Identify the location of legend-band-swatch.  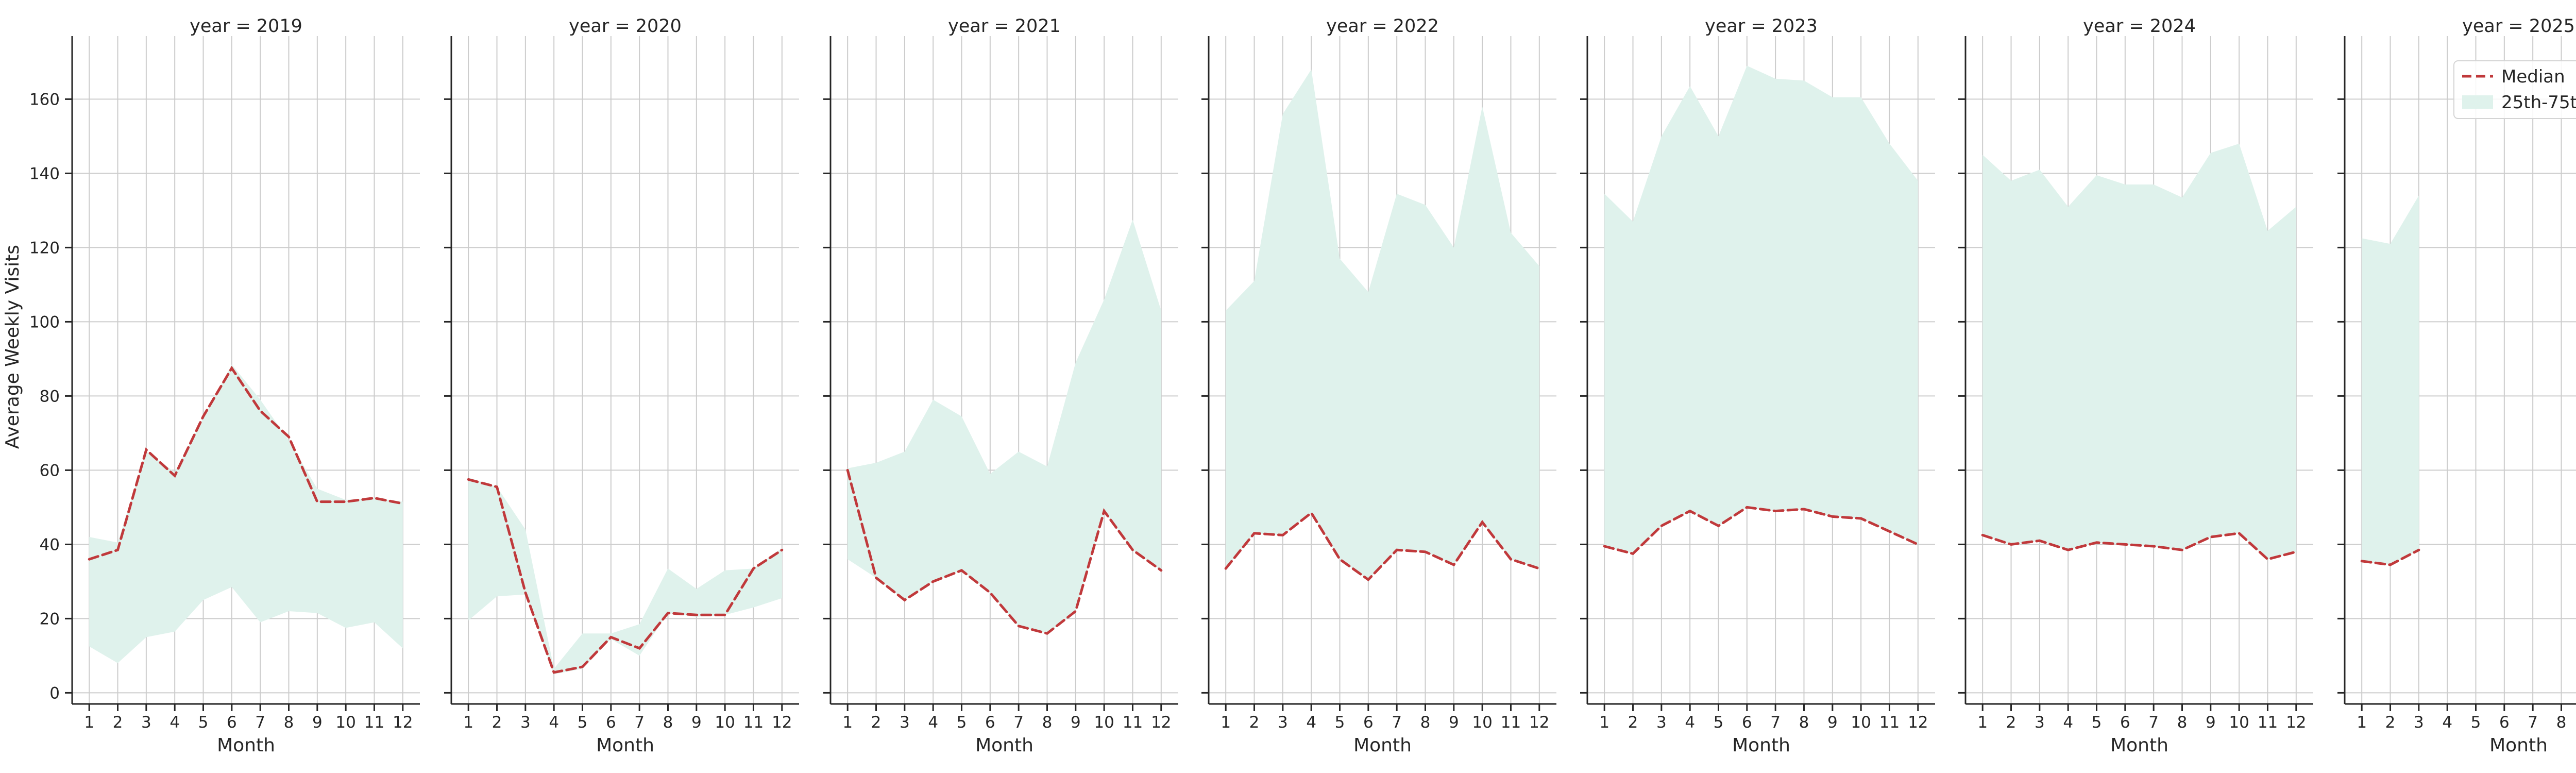
(2477, 102).